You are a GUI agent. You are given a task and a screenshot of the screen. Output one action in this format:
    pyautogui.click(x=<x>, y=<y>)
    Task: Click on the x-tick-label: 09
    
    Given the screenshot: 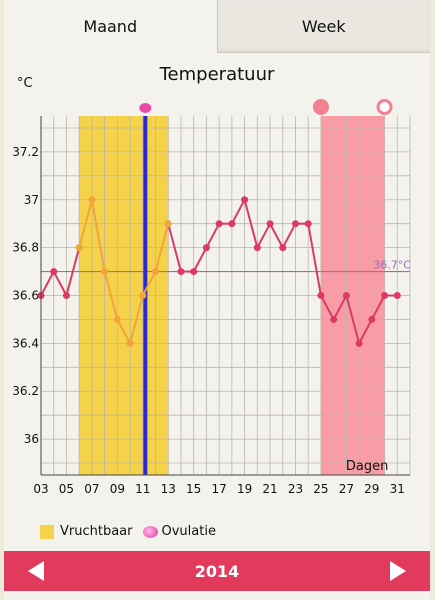 What is the action you would take?
    pyautogui.click(x=117, y=489)
    